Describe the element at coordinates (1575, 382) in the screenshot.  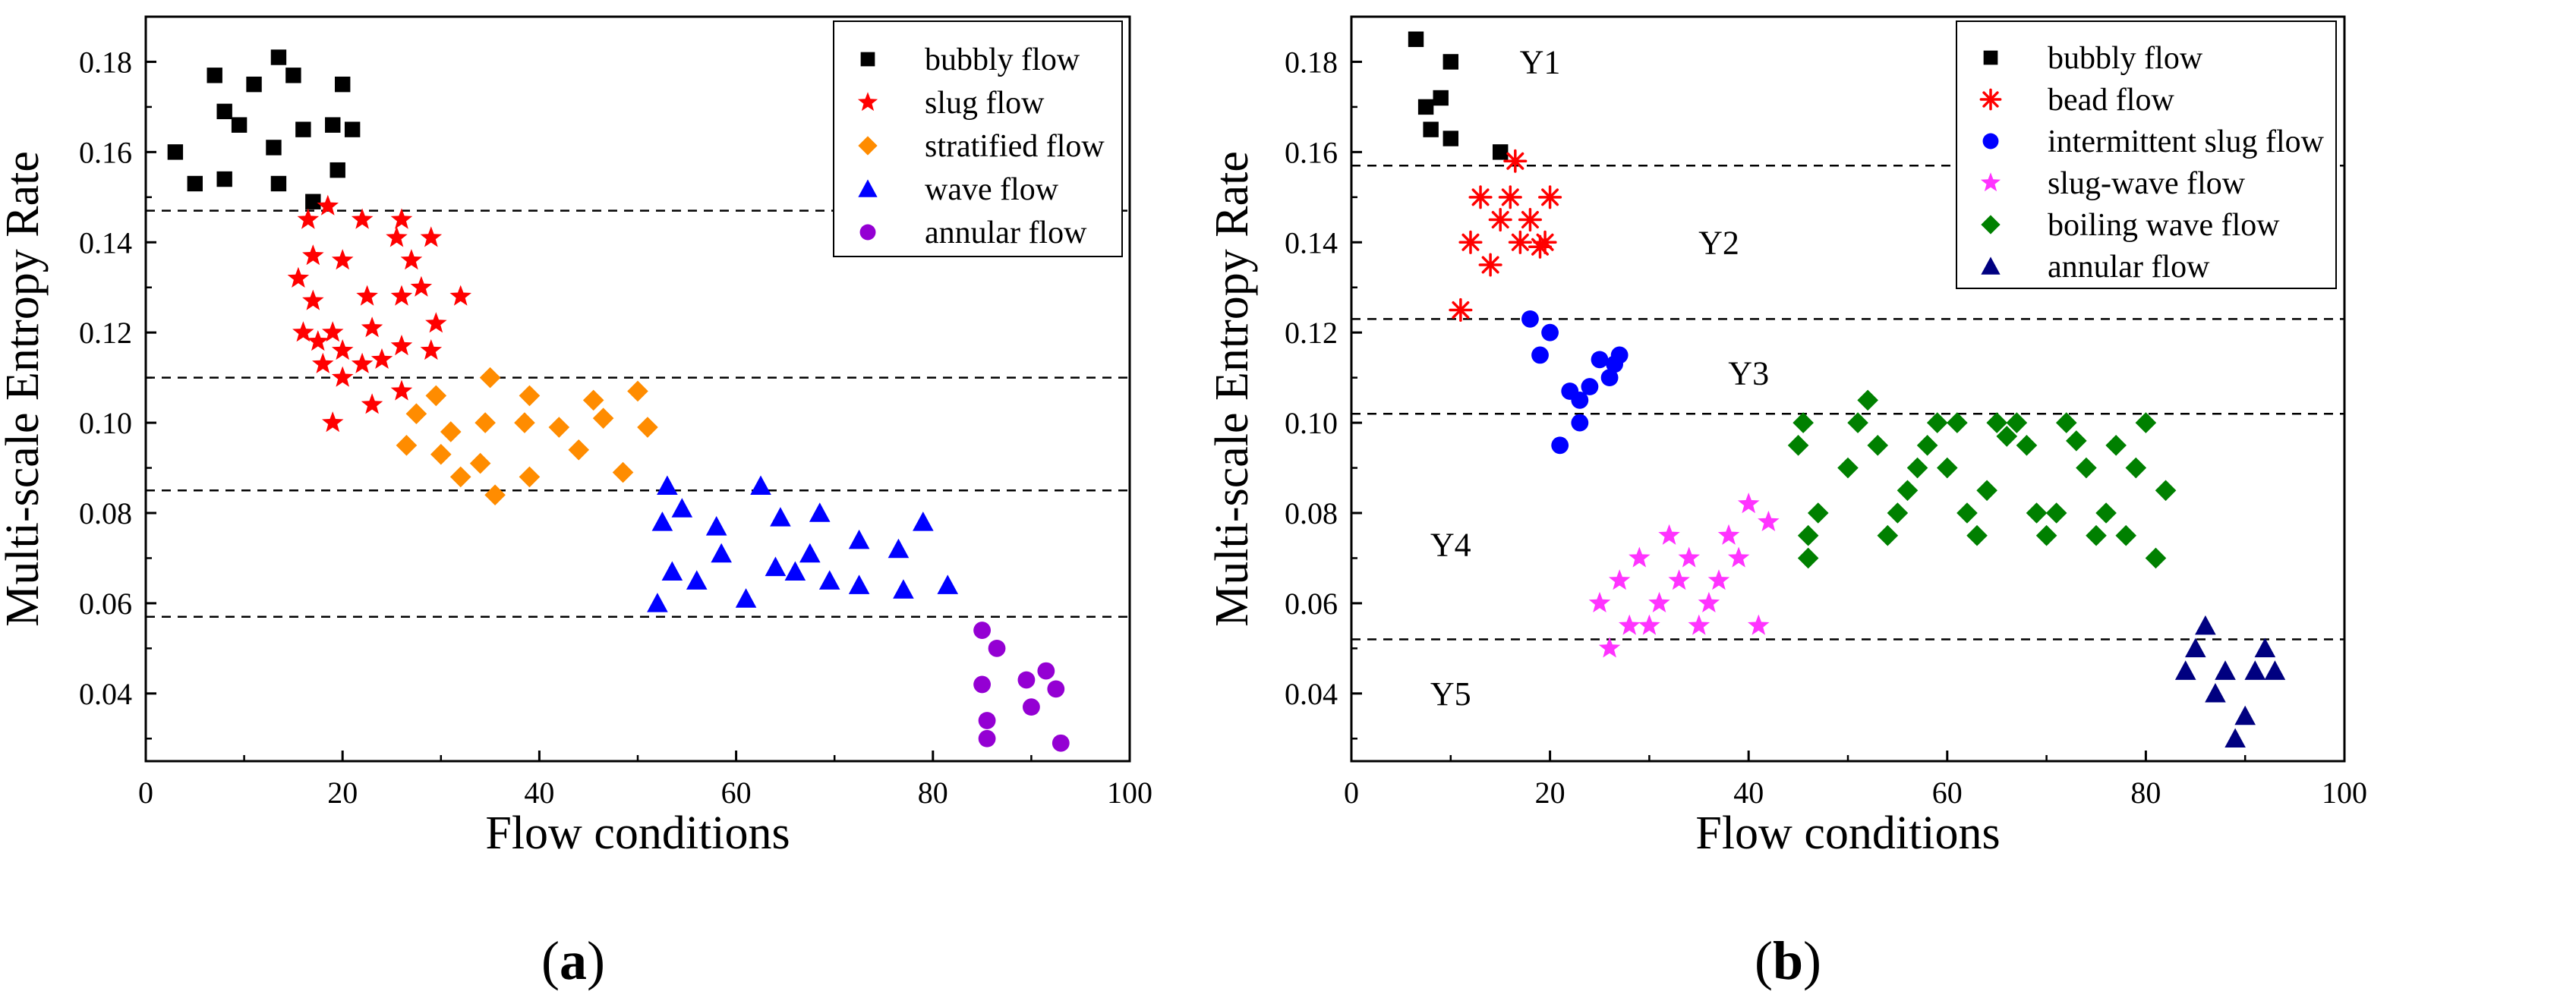
I see `series-intermittent-slug-flow` at that location.